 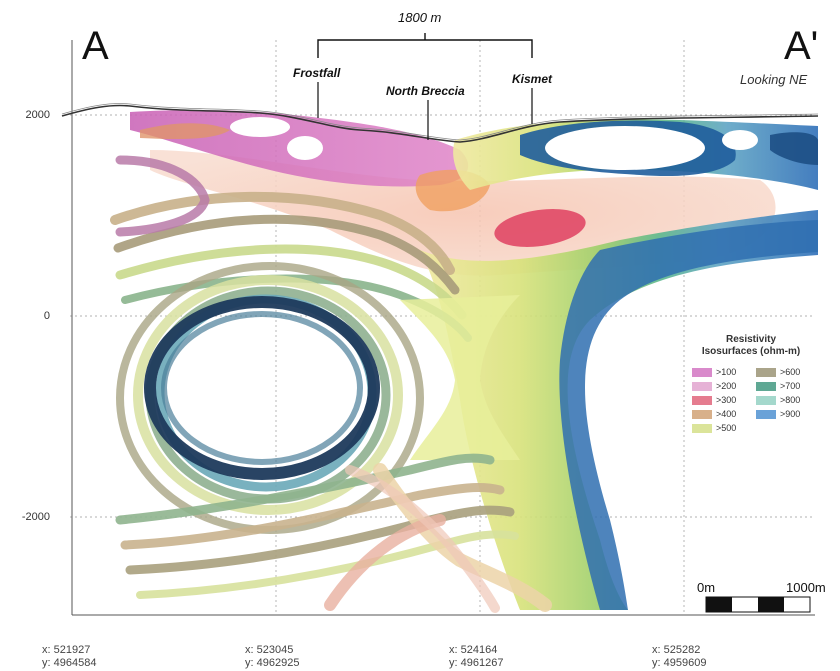 What do you see at coordinates (272, 663) in the screenshot?
I see `coord-y-2: y: 4962925` at bounding box center [272, 663].